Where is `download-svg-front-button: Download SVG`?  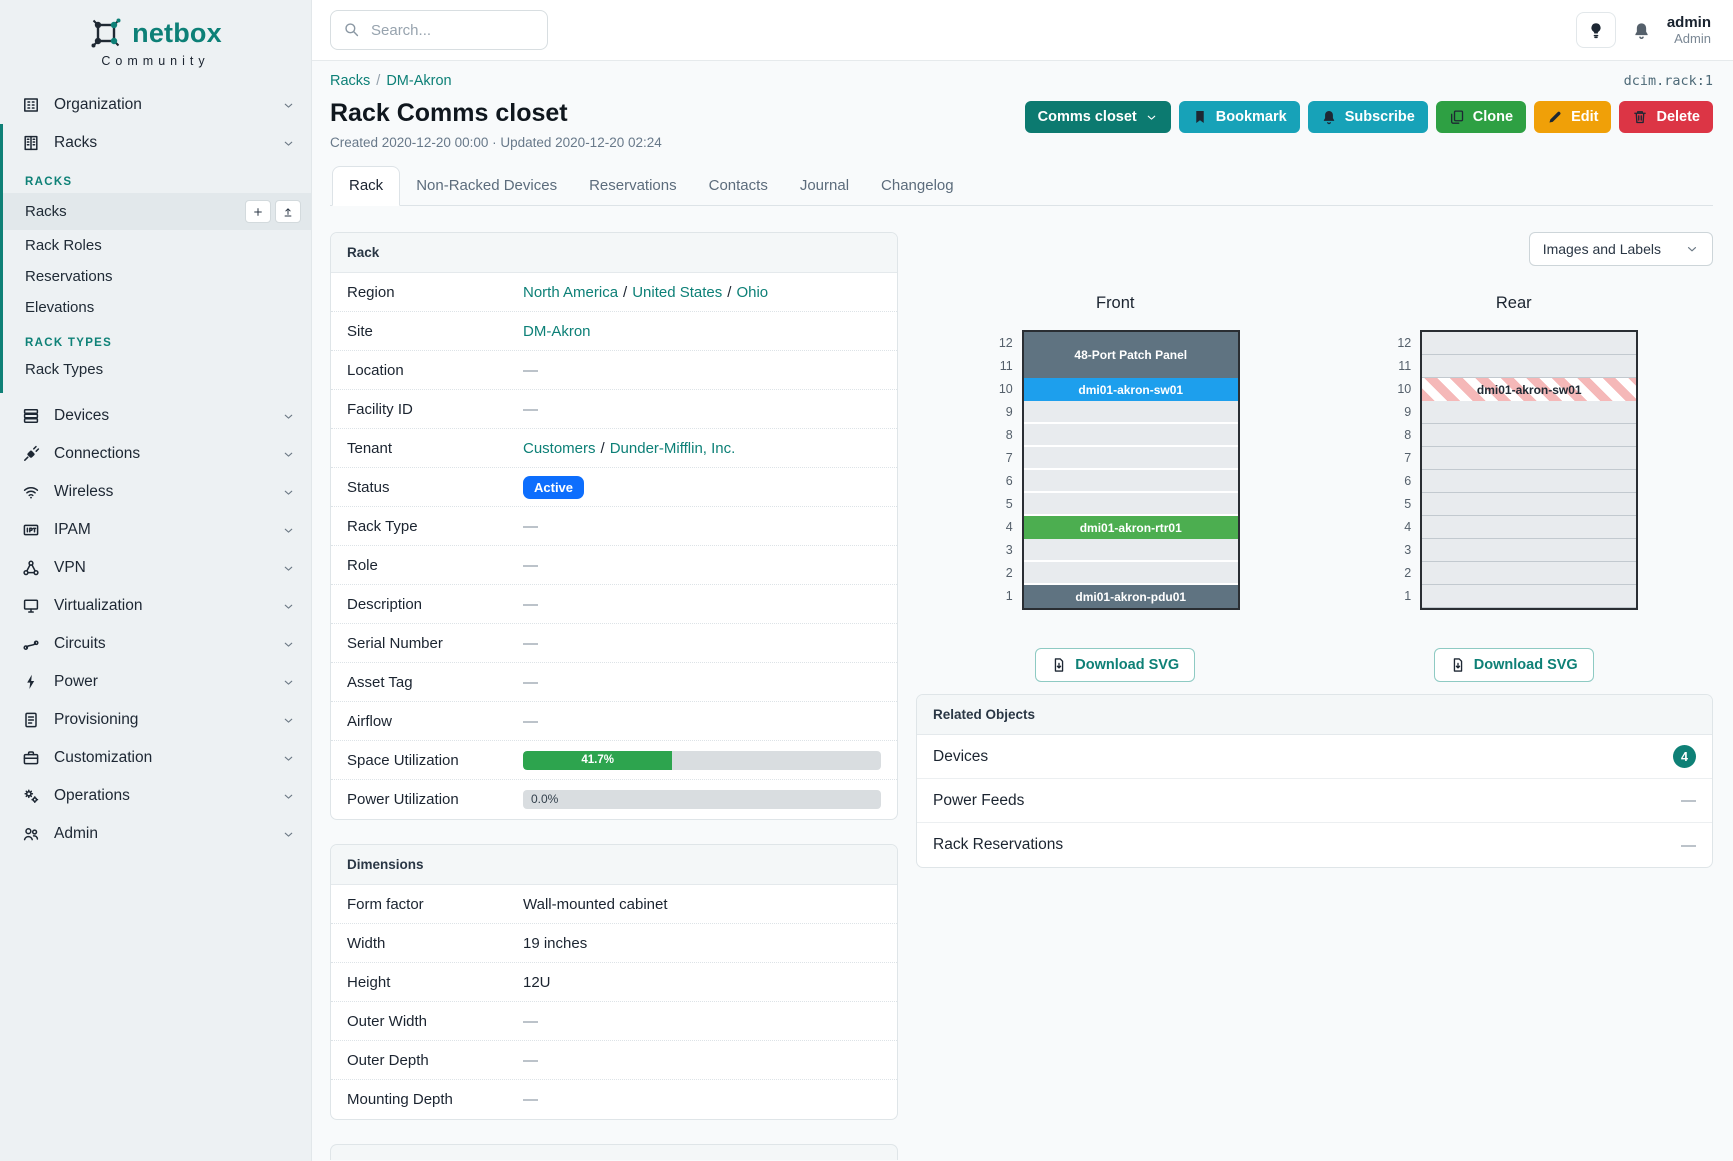 download-svg-front-button: Download SVG is located at coordinates (1115, 665).